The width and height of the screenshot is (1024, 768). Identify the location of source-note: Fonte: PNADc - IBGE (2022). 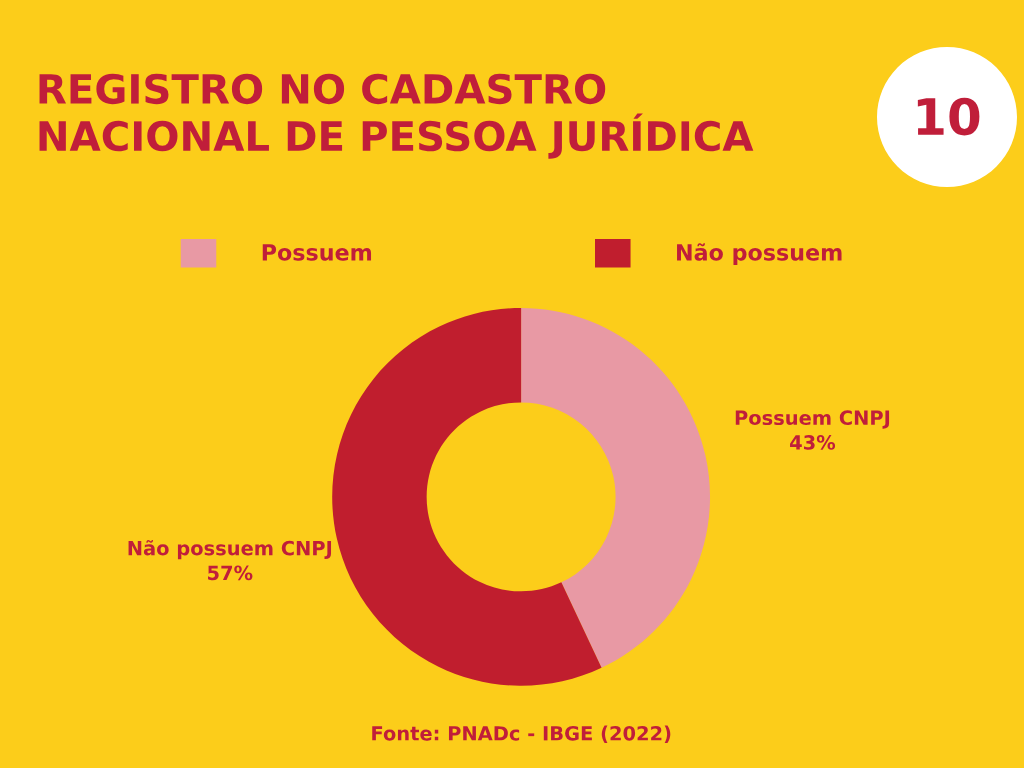
(521, 734).